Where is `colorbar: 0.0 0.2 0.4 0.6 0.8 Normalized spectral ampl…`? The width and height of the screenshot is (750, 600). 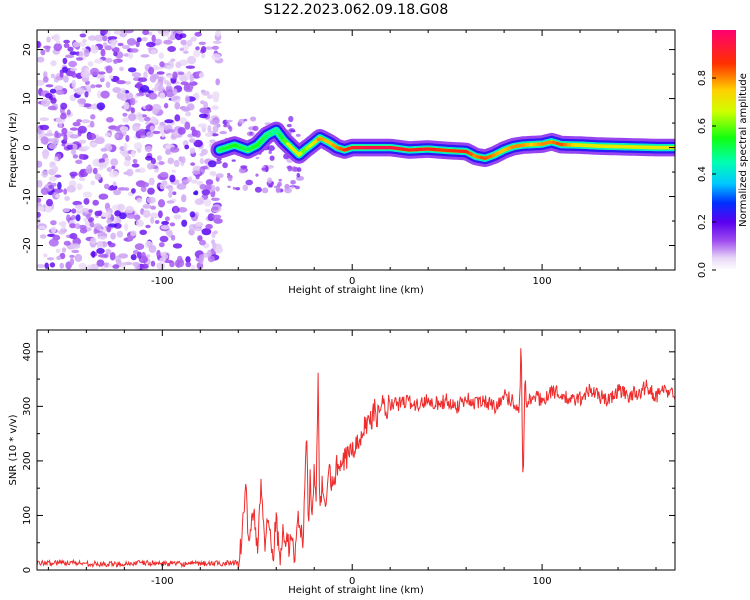
colorbar: 0.0 0.2 0.4 0.6 0.8 Normalized spectral ampl… is located at coordinates (723, 154).